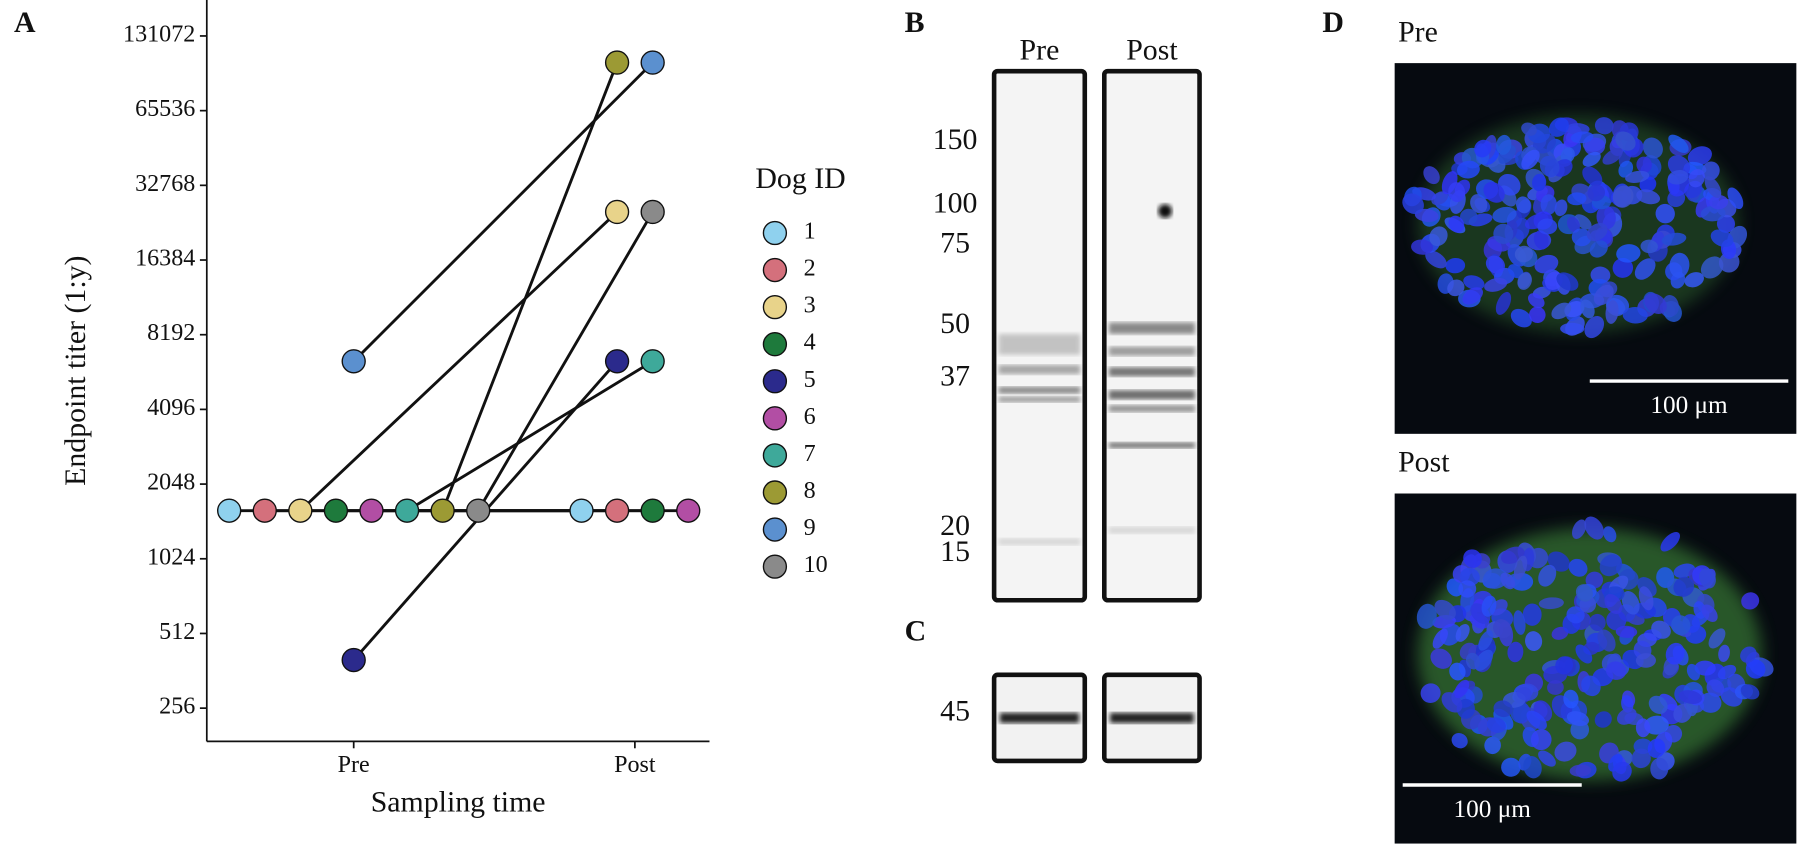  I want to click on y-tick-label: 8192, so click(171, 333).